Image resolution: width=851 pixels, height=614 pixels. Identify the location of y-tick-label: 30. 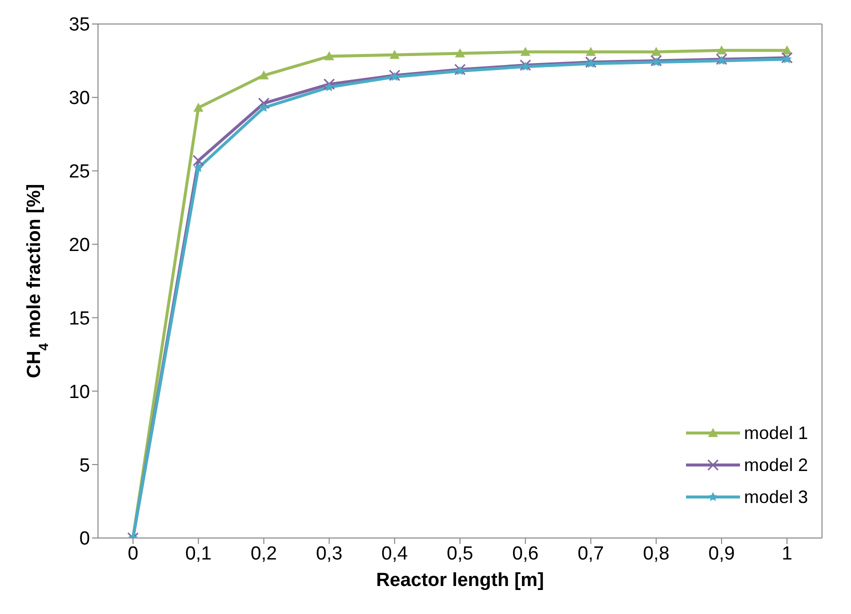
(79, 99).